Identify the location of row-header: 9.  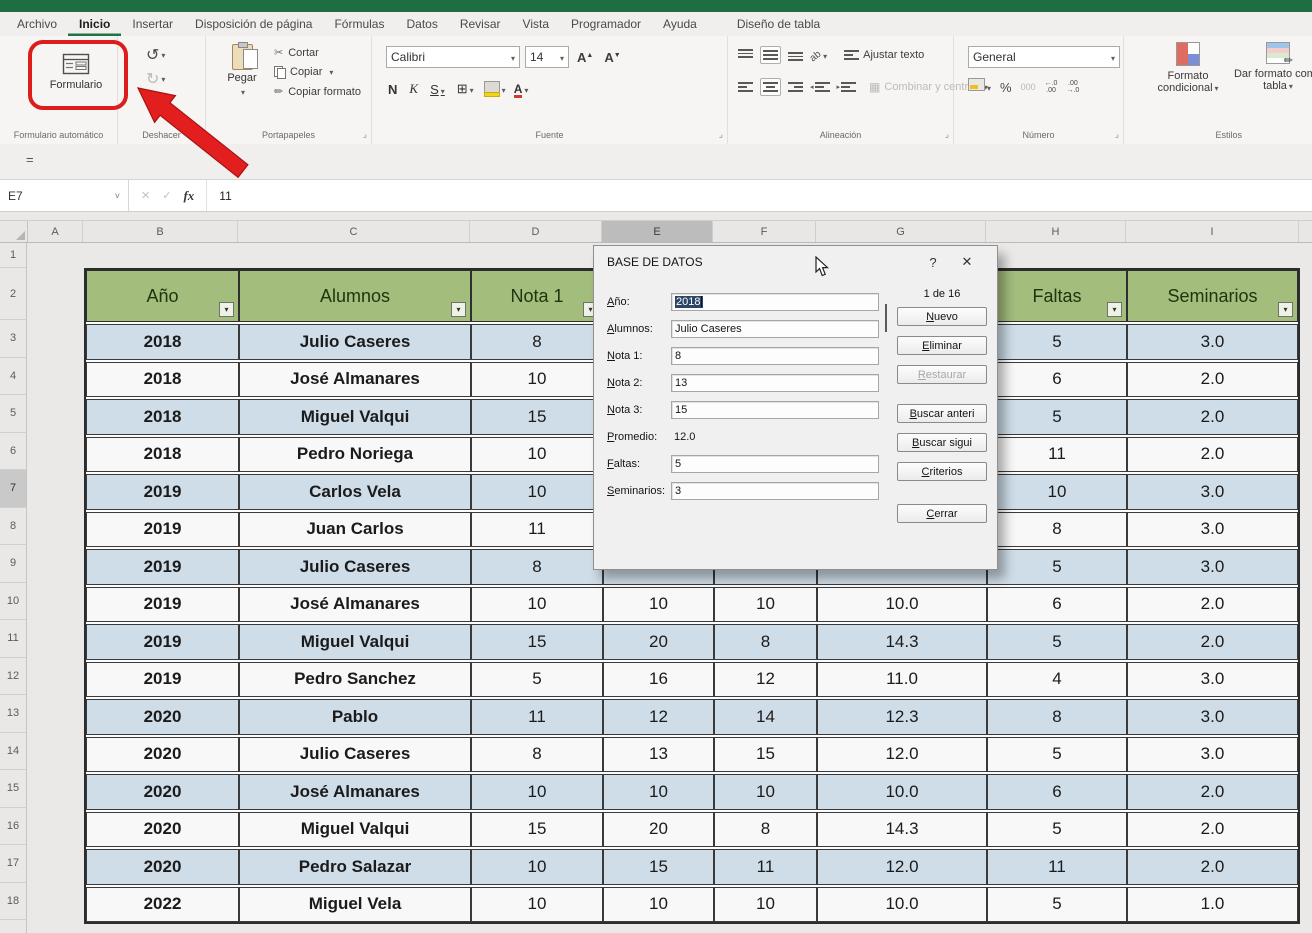
(13, 564).